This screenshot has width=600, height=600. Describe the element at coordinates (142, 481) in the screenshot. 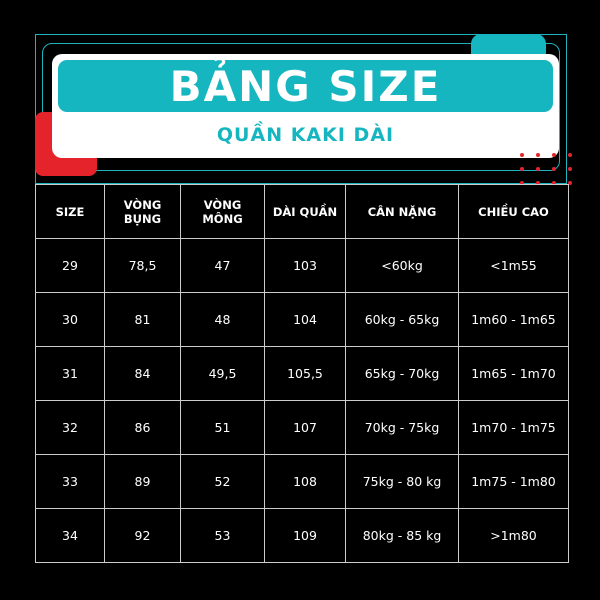

I see `cell-waist: 89` at that location.